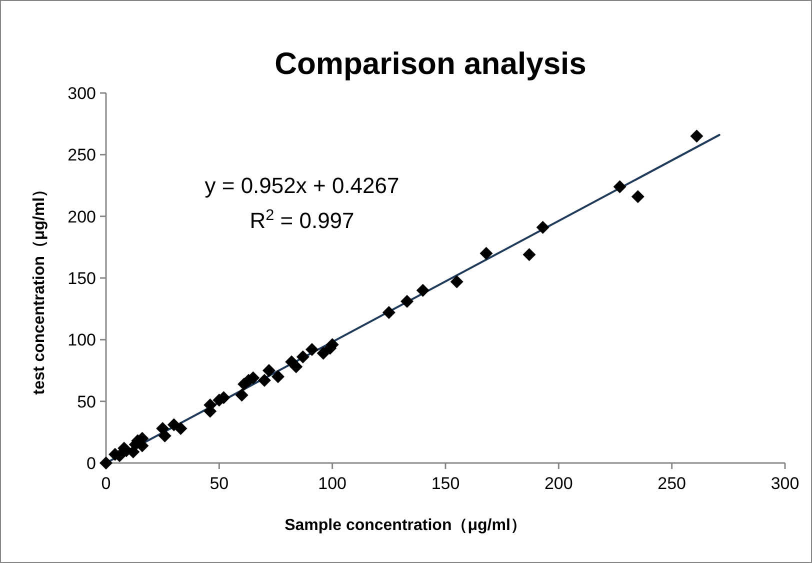 Image resolution: width=812 pixels, height=563 pixels. What do you see at coordinates (91, 463) in the screenshot?
I see `y-tick-label: 0` at bounding box center [91, 463].